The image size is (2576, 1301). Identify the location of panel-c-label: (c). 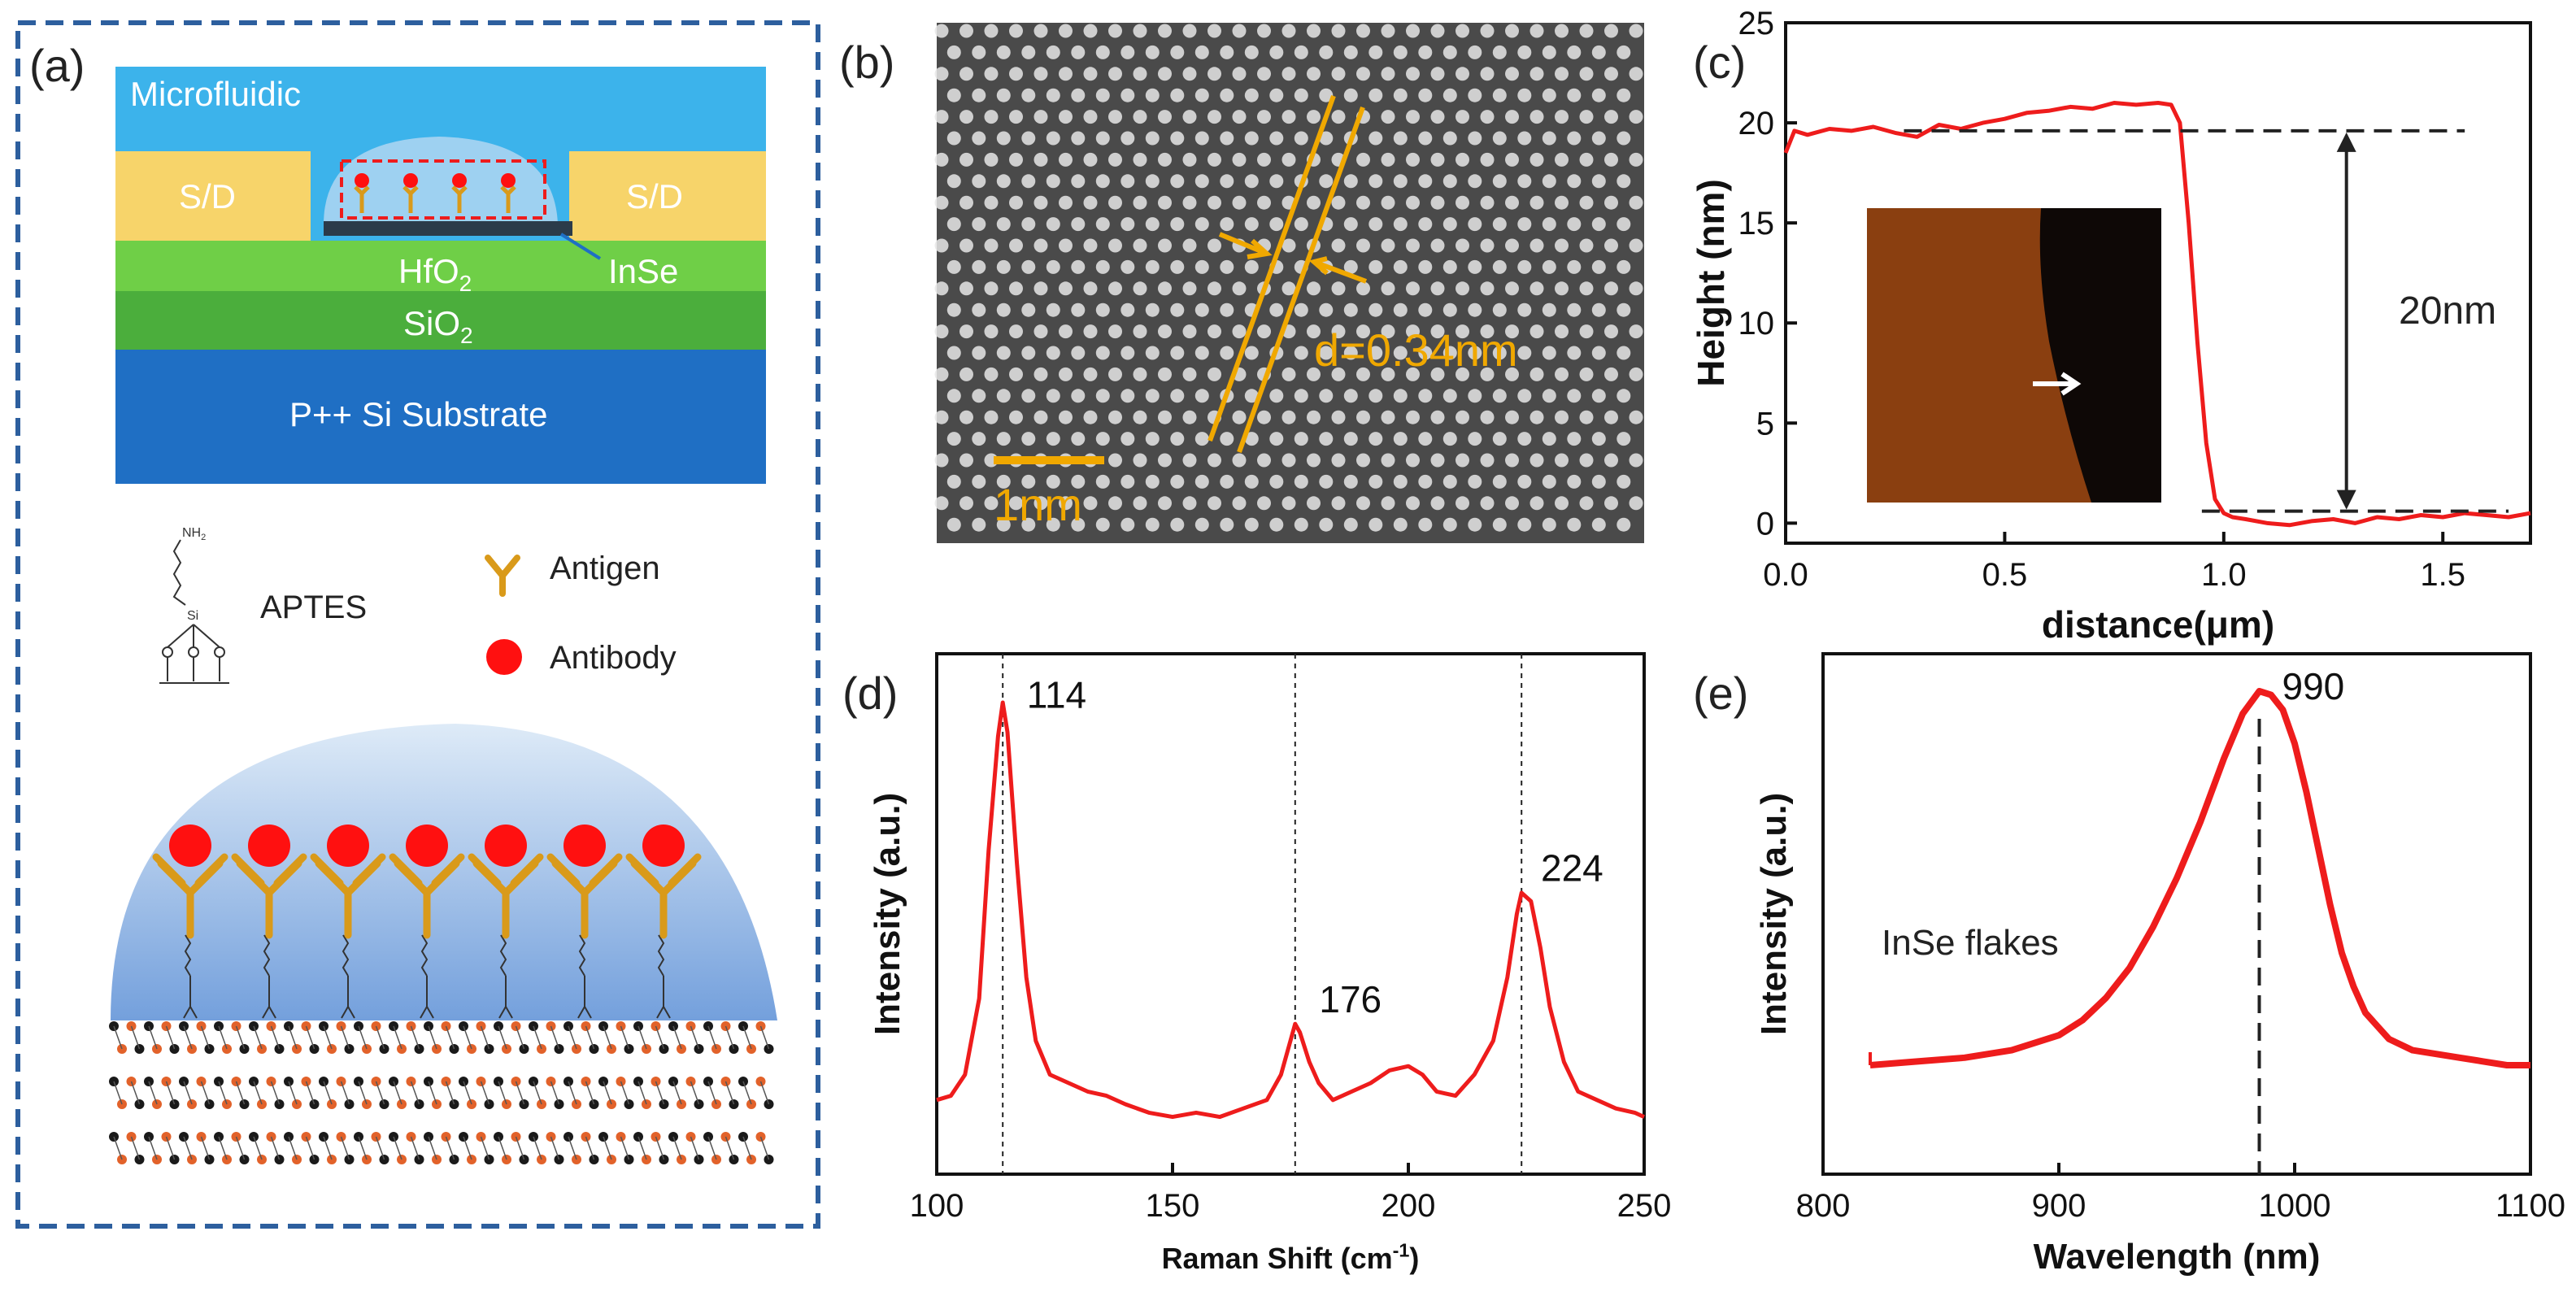
(1720, 62).